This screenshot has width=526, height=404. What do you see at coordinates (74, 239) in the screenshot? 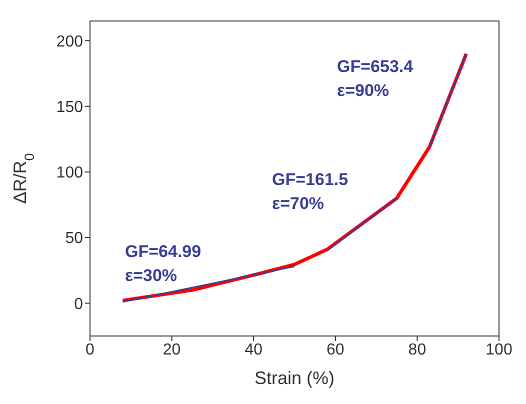
I see `y-tick-label: 50` at bounding box center [74, 239].